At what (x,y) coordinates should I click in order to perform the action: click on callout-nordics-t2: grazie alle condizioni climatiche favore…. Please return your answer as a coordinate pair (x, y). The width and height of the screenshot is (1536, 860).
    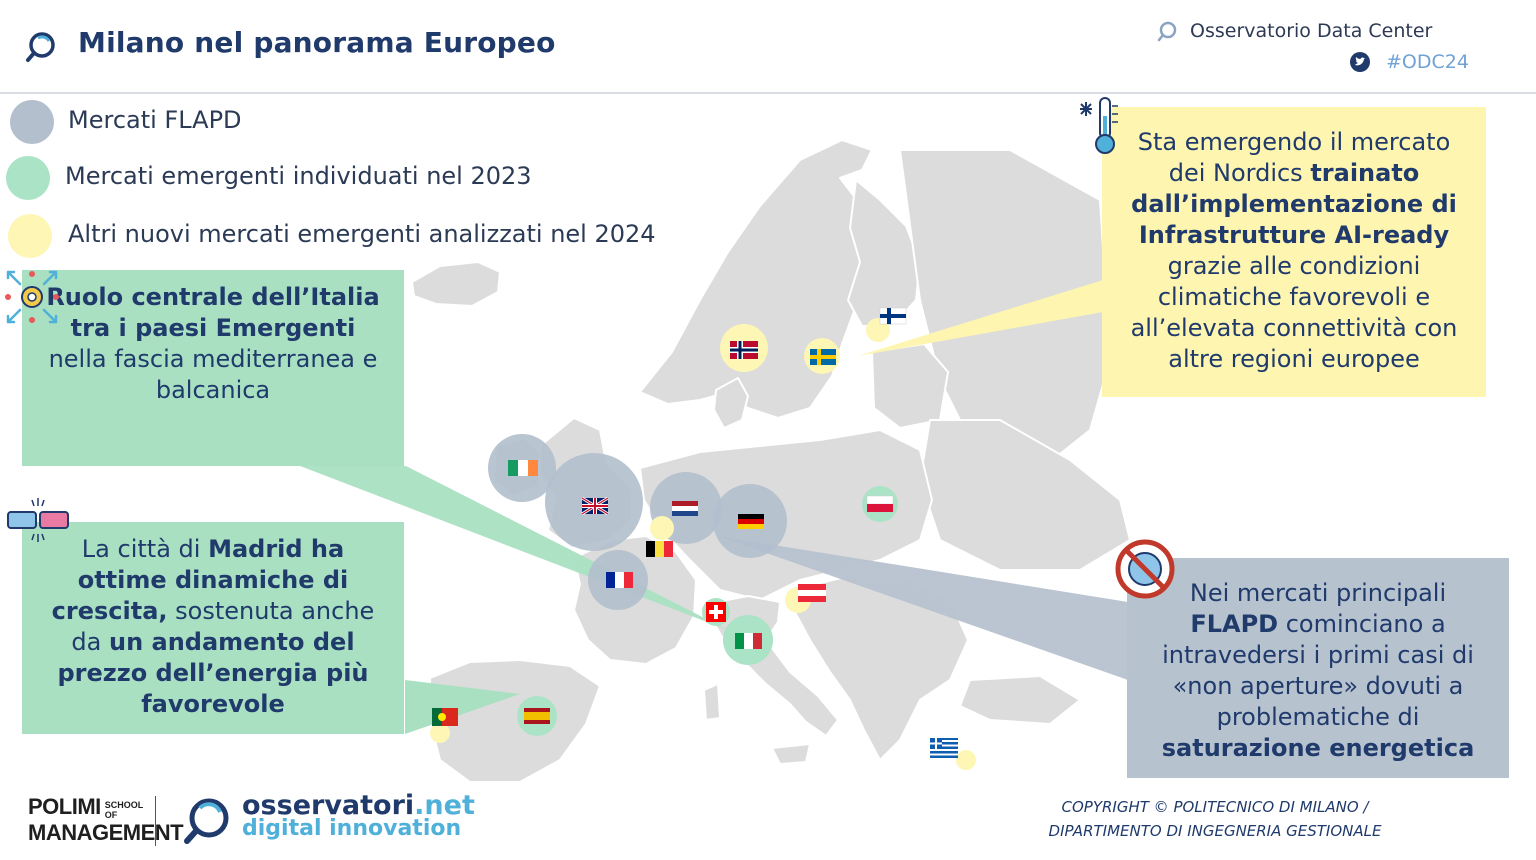
    Looking at the image, I should click on (1294, 312).